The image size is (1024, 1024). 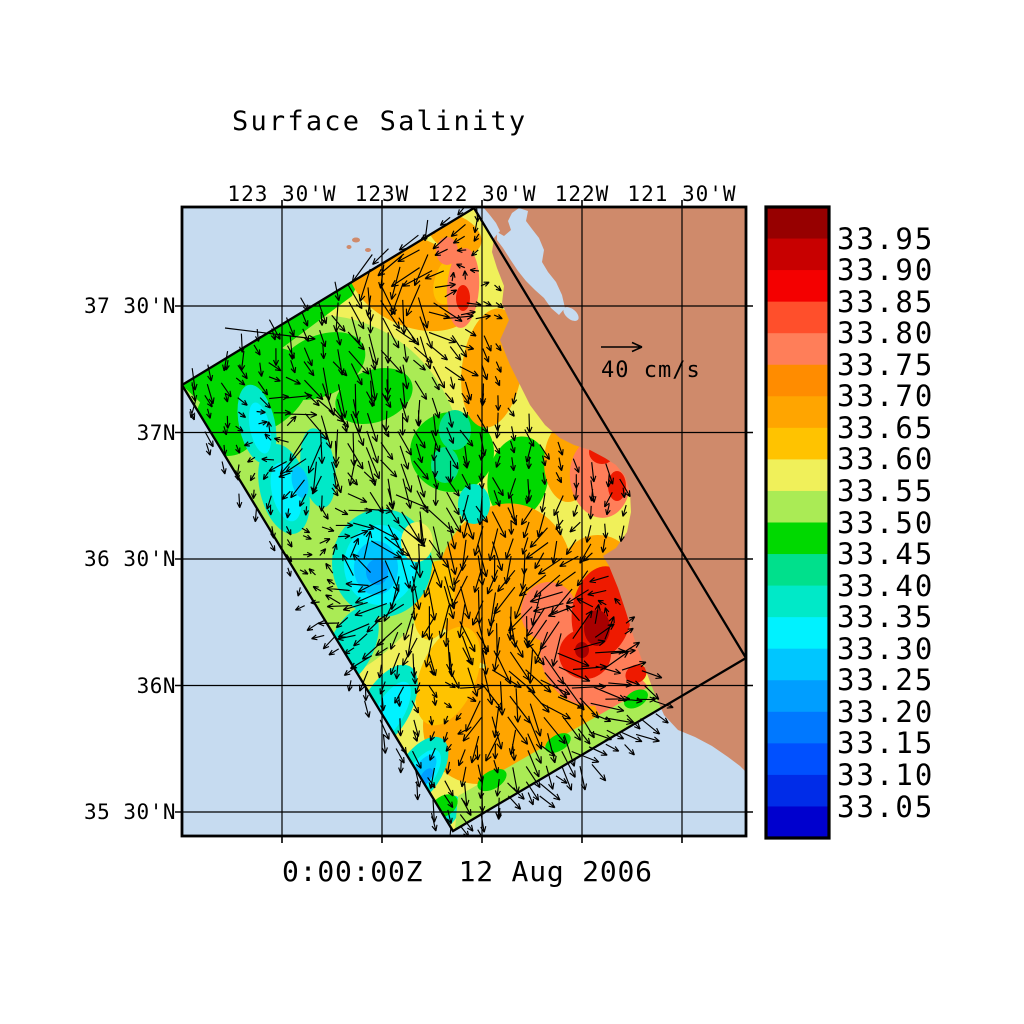 I want to click on colorbar-tick-label: 33.25, so click(x=886, y=680).